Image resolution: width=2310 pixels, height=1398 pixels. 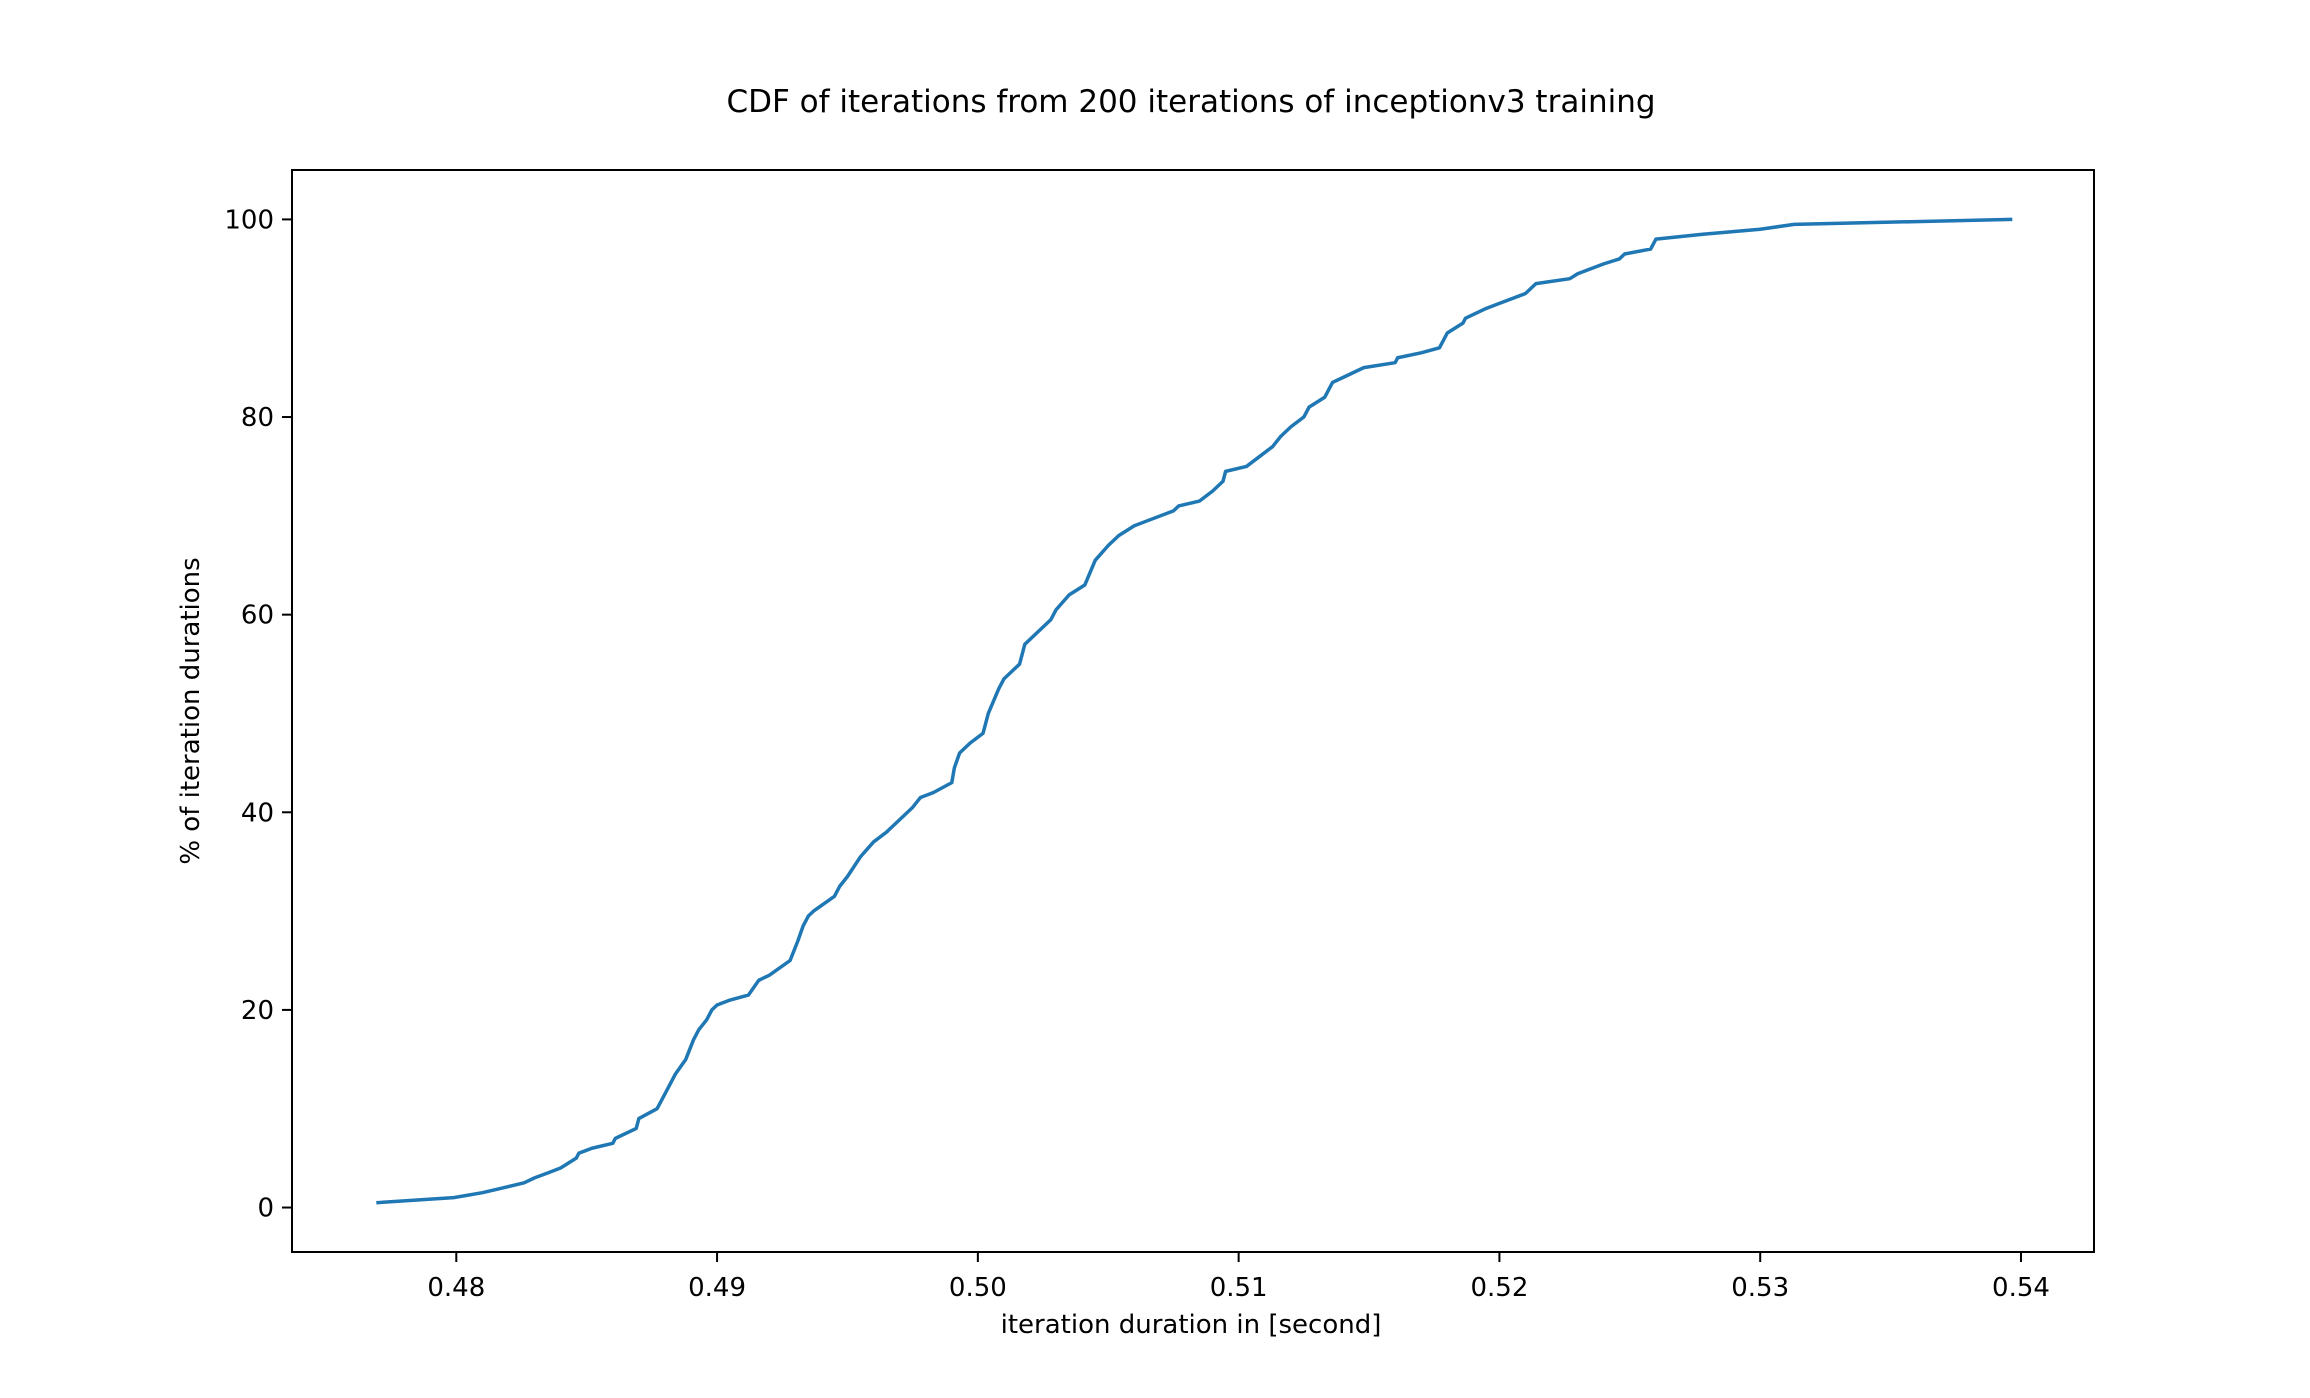 What do you see at coordinates (1499, 1288) in the screenshot?
I see `x-tick-label: 0.52` at bounding box center [1499, 1288].